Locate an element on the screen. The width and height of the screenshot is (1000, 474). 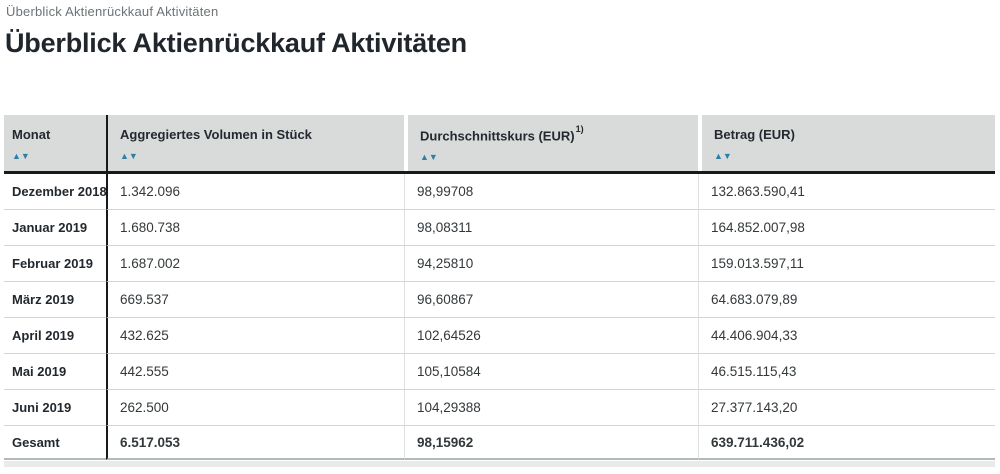
cell-monat: Gesamt is located at coordinates (55, 443).